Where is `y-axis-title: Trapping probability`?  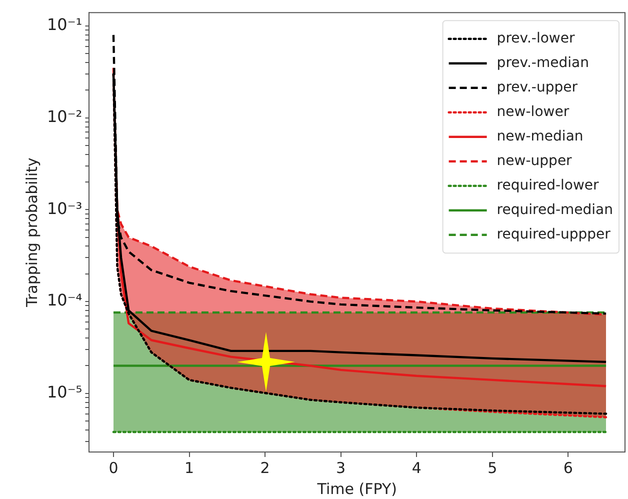
y-axis-title: Trapping probability is located at coordinates (31, 233).